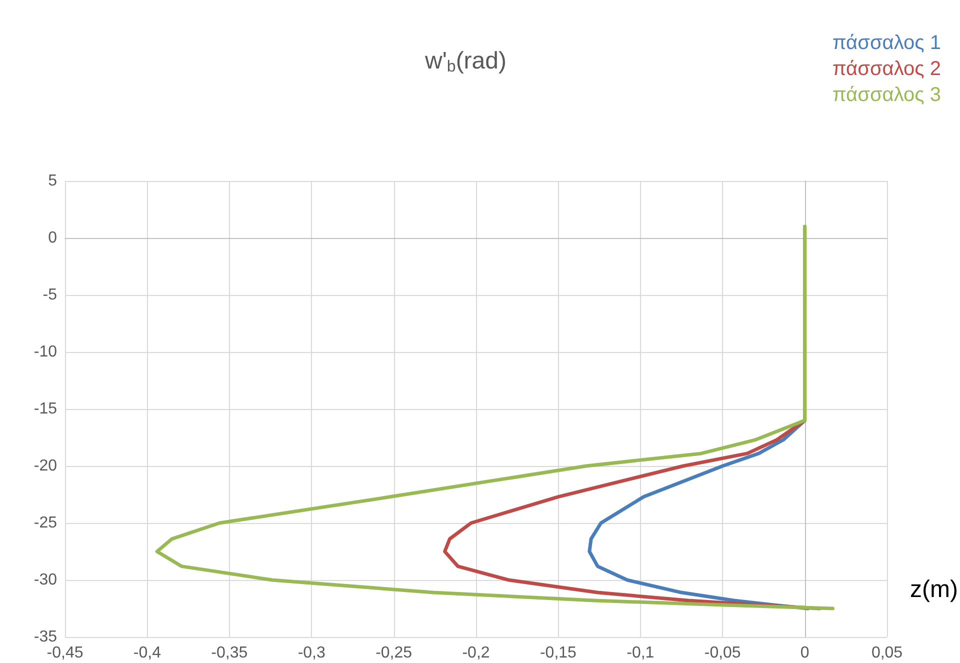 This screenshot has width=960, height=663. What do you see at coordinates (65, 653) in the screenshot?
I see `x-tick-label: -0,45` at bounding box center [65, 653].